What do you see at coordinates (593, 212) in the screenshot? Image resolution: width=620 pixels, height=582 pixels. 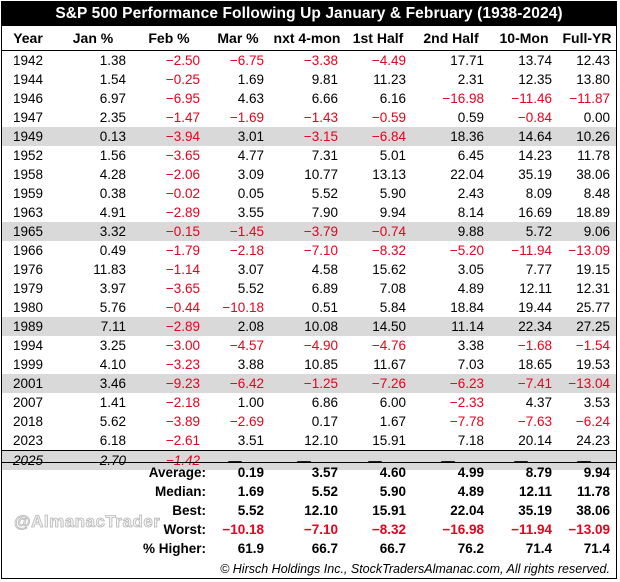 I see `value-cell: 18.89` at bounding box center [593, 212].